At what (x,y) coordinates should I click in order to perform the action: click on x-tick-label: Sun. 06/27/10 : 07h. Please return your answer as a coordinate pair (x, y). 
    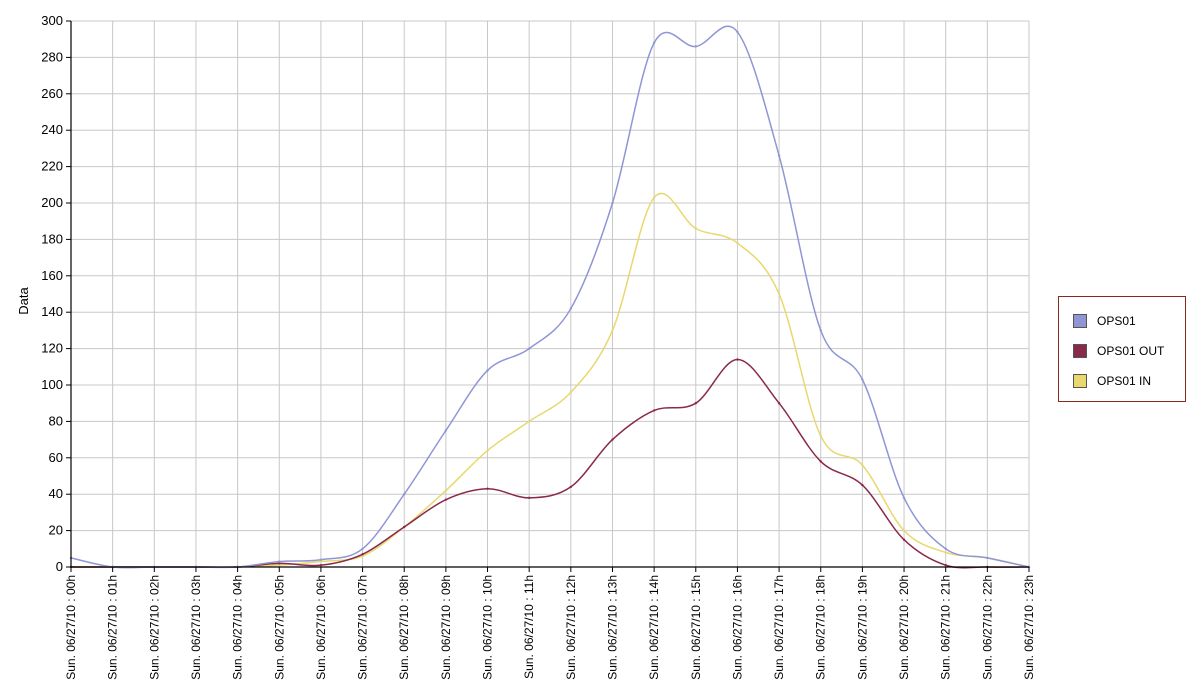
    Looking at the image, I should click on (363, 627).